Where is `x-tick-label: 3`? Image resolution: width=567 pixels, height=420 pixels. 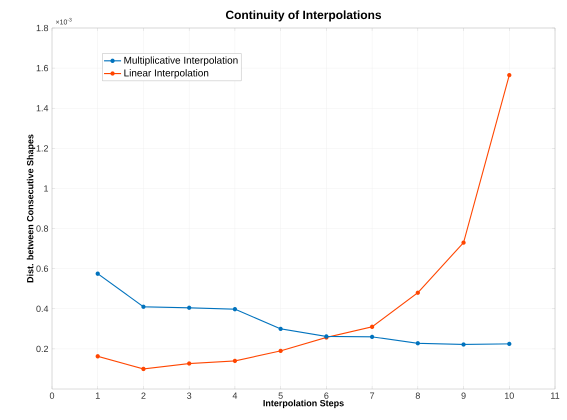 x-tick-label: 3 is located at coordinates (189, 395).